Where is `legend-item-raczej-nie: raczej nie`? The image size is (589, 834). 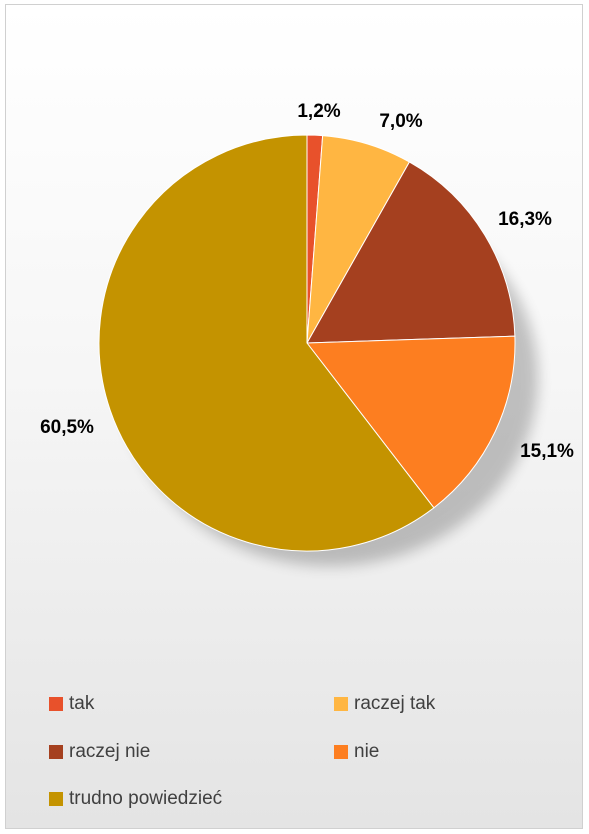 legend-item-raczej-nie: raczej nie is located at coordinates (99, 752).